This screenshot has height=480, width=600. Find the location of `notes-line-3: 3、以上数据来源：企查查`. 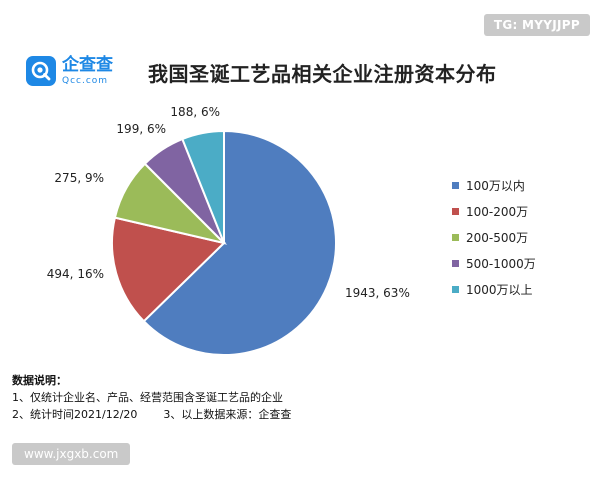

notes-line-3: 3、以上数据来源：企查查 is located at coordinates (227, 414).